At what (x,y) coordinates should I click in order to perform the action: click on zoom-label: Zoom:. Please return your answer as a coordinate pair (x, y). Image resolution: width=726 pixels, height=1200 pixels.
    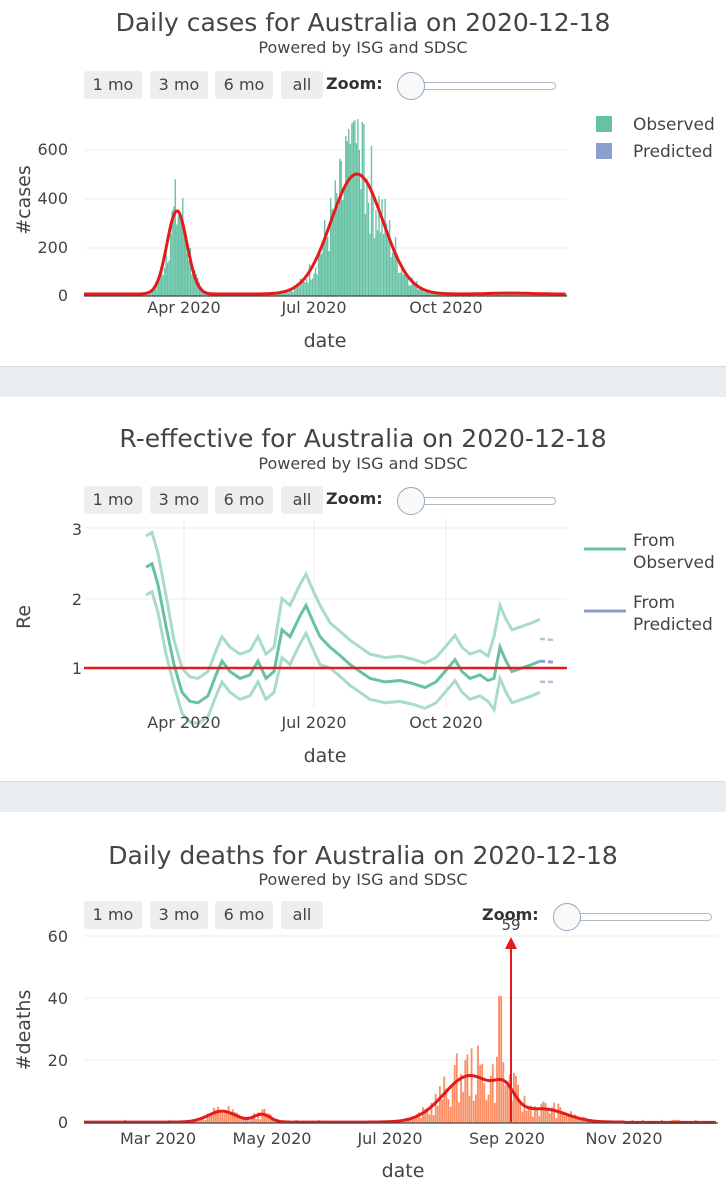
    Looking at the image, I should click on (354, 498).